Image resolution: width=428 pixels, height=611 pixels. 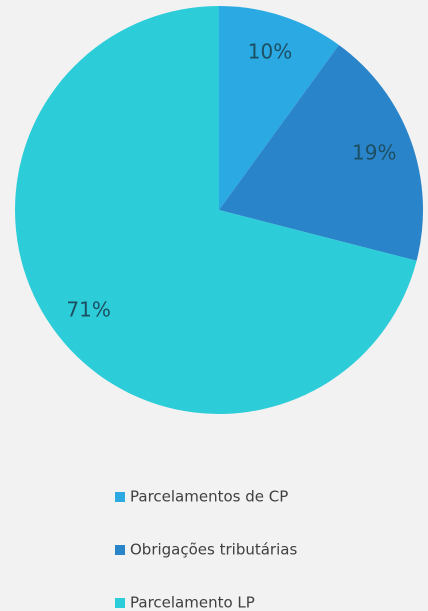 What do you see at coordinates (88, 310) in the screenshot?
I see `data-label: 71%` at bounding box center [88, 310].